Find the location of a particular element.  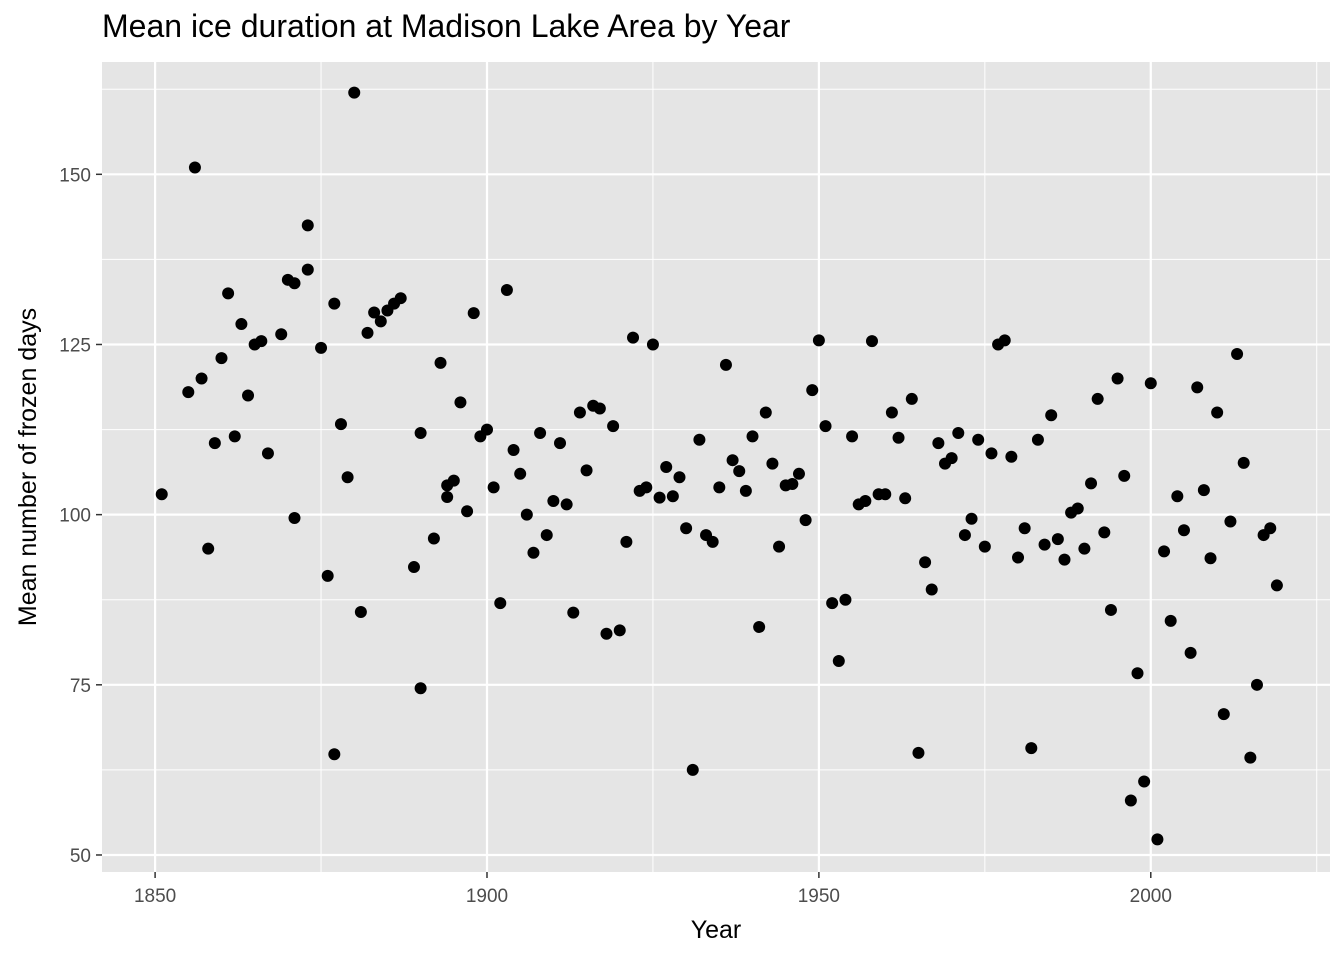

x-tick-label: 1900 is located at coordinates (487, 896).